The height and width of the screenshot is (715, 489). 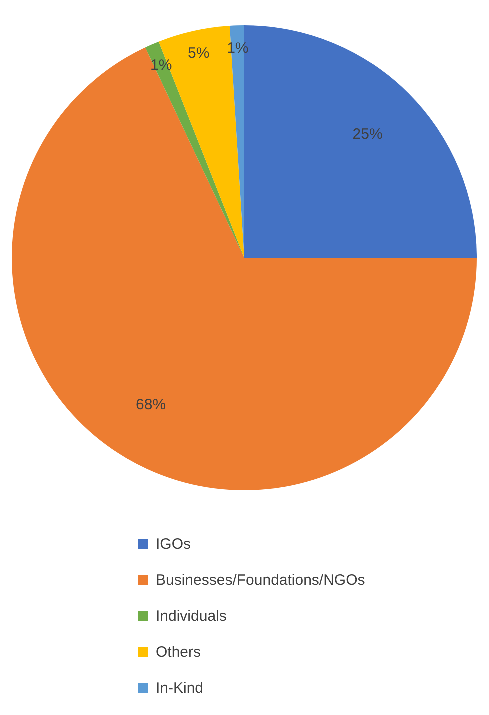 I want to click on legend-label: Others, so click(x=179, y=652).